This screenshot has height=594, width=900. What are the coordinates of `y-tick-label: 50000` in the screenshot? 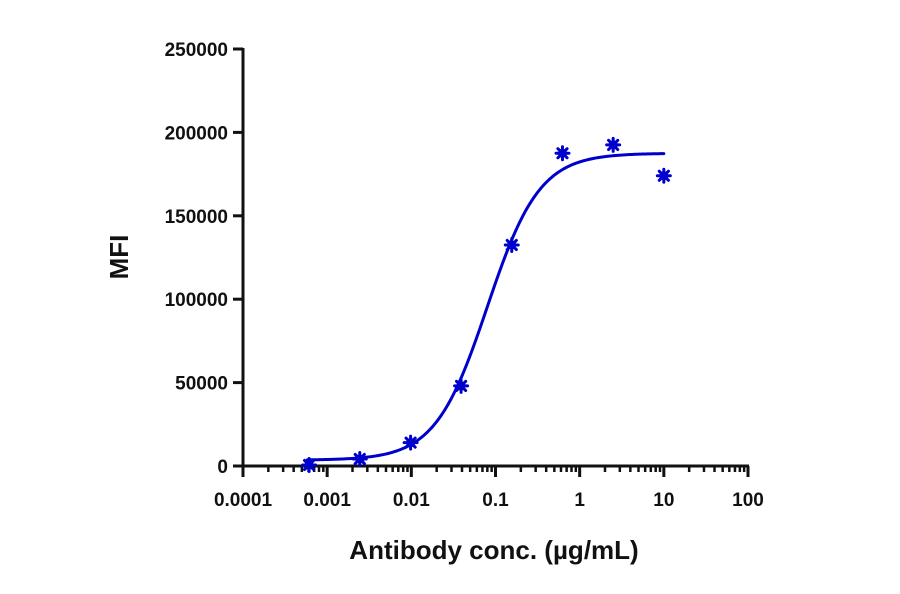 It's located at (201, 384).